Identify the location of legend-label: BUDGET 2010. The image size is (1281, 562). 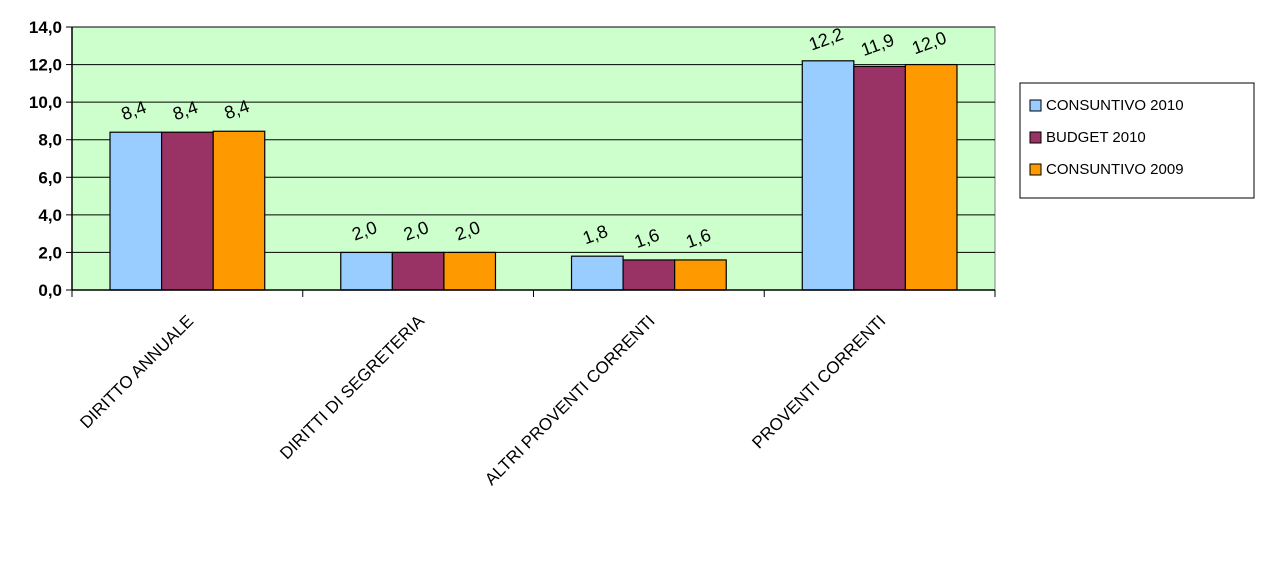
(1096, 137).